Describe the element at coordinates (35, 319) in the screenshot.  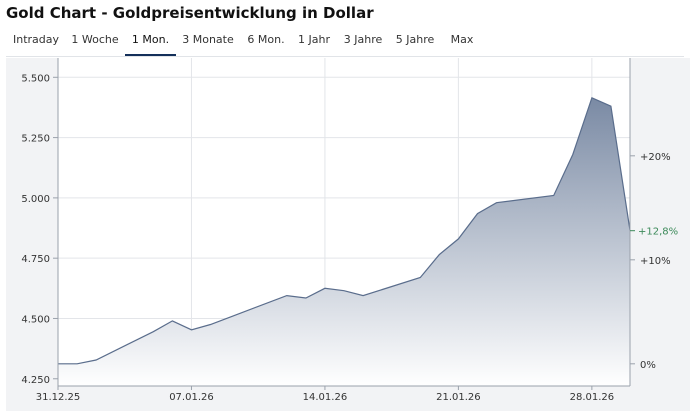
I see `y-tick-label: 4.500` at that location.